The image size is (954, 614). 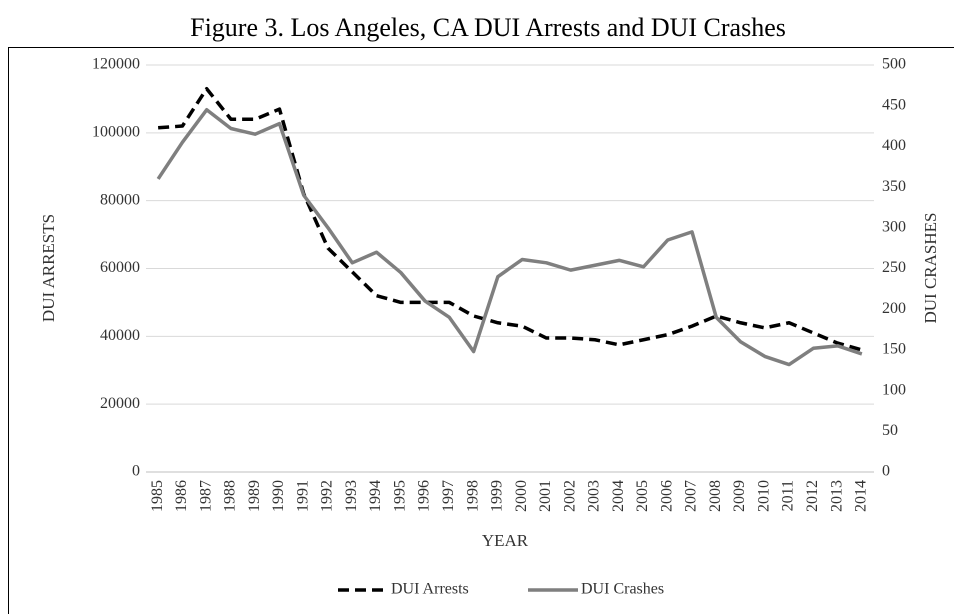 What do you see at coordinates (205, 496) in the screenshot?
I see `x-tick-label: 1987` at bounding box center [205, 496].